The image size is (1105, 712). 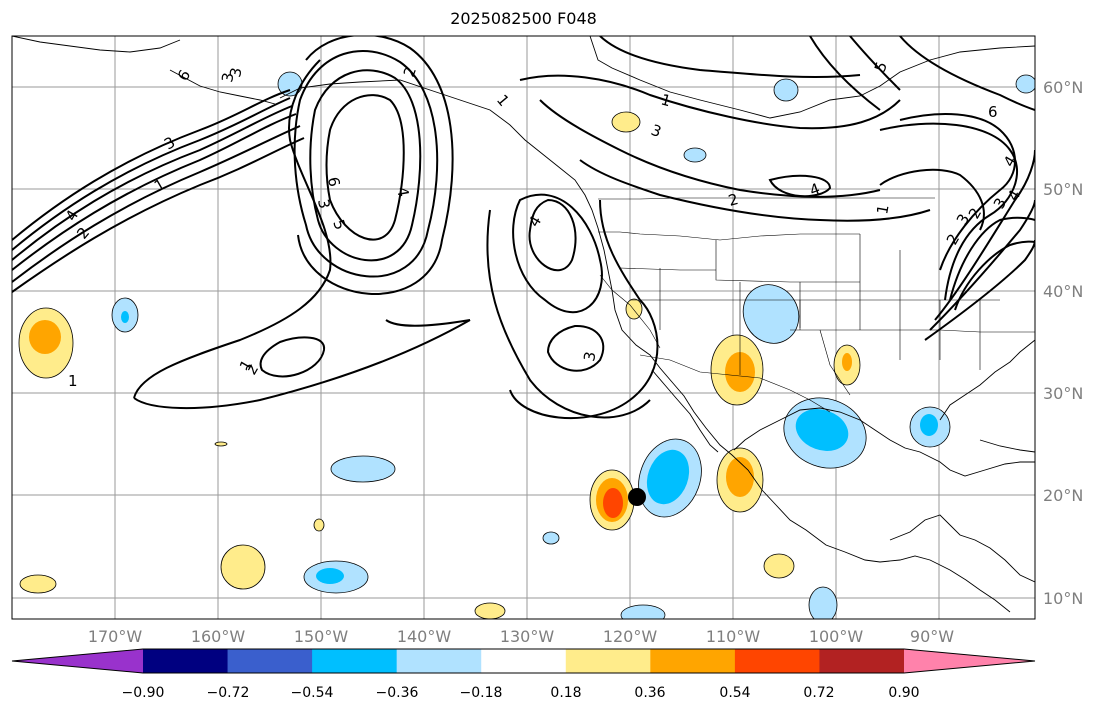 I want to click on colorbar-tick-label: −0.54, so click(x=312, y=693).